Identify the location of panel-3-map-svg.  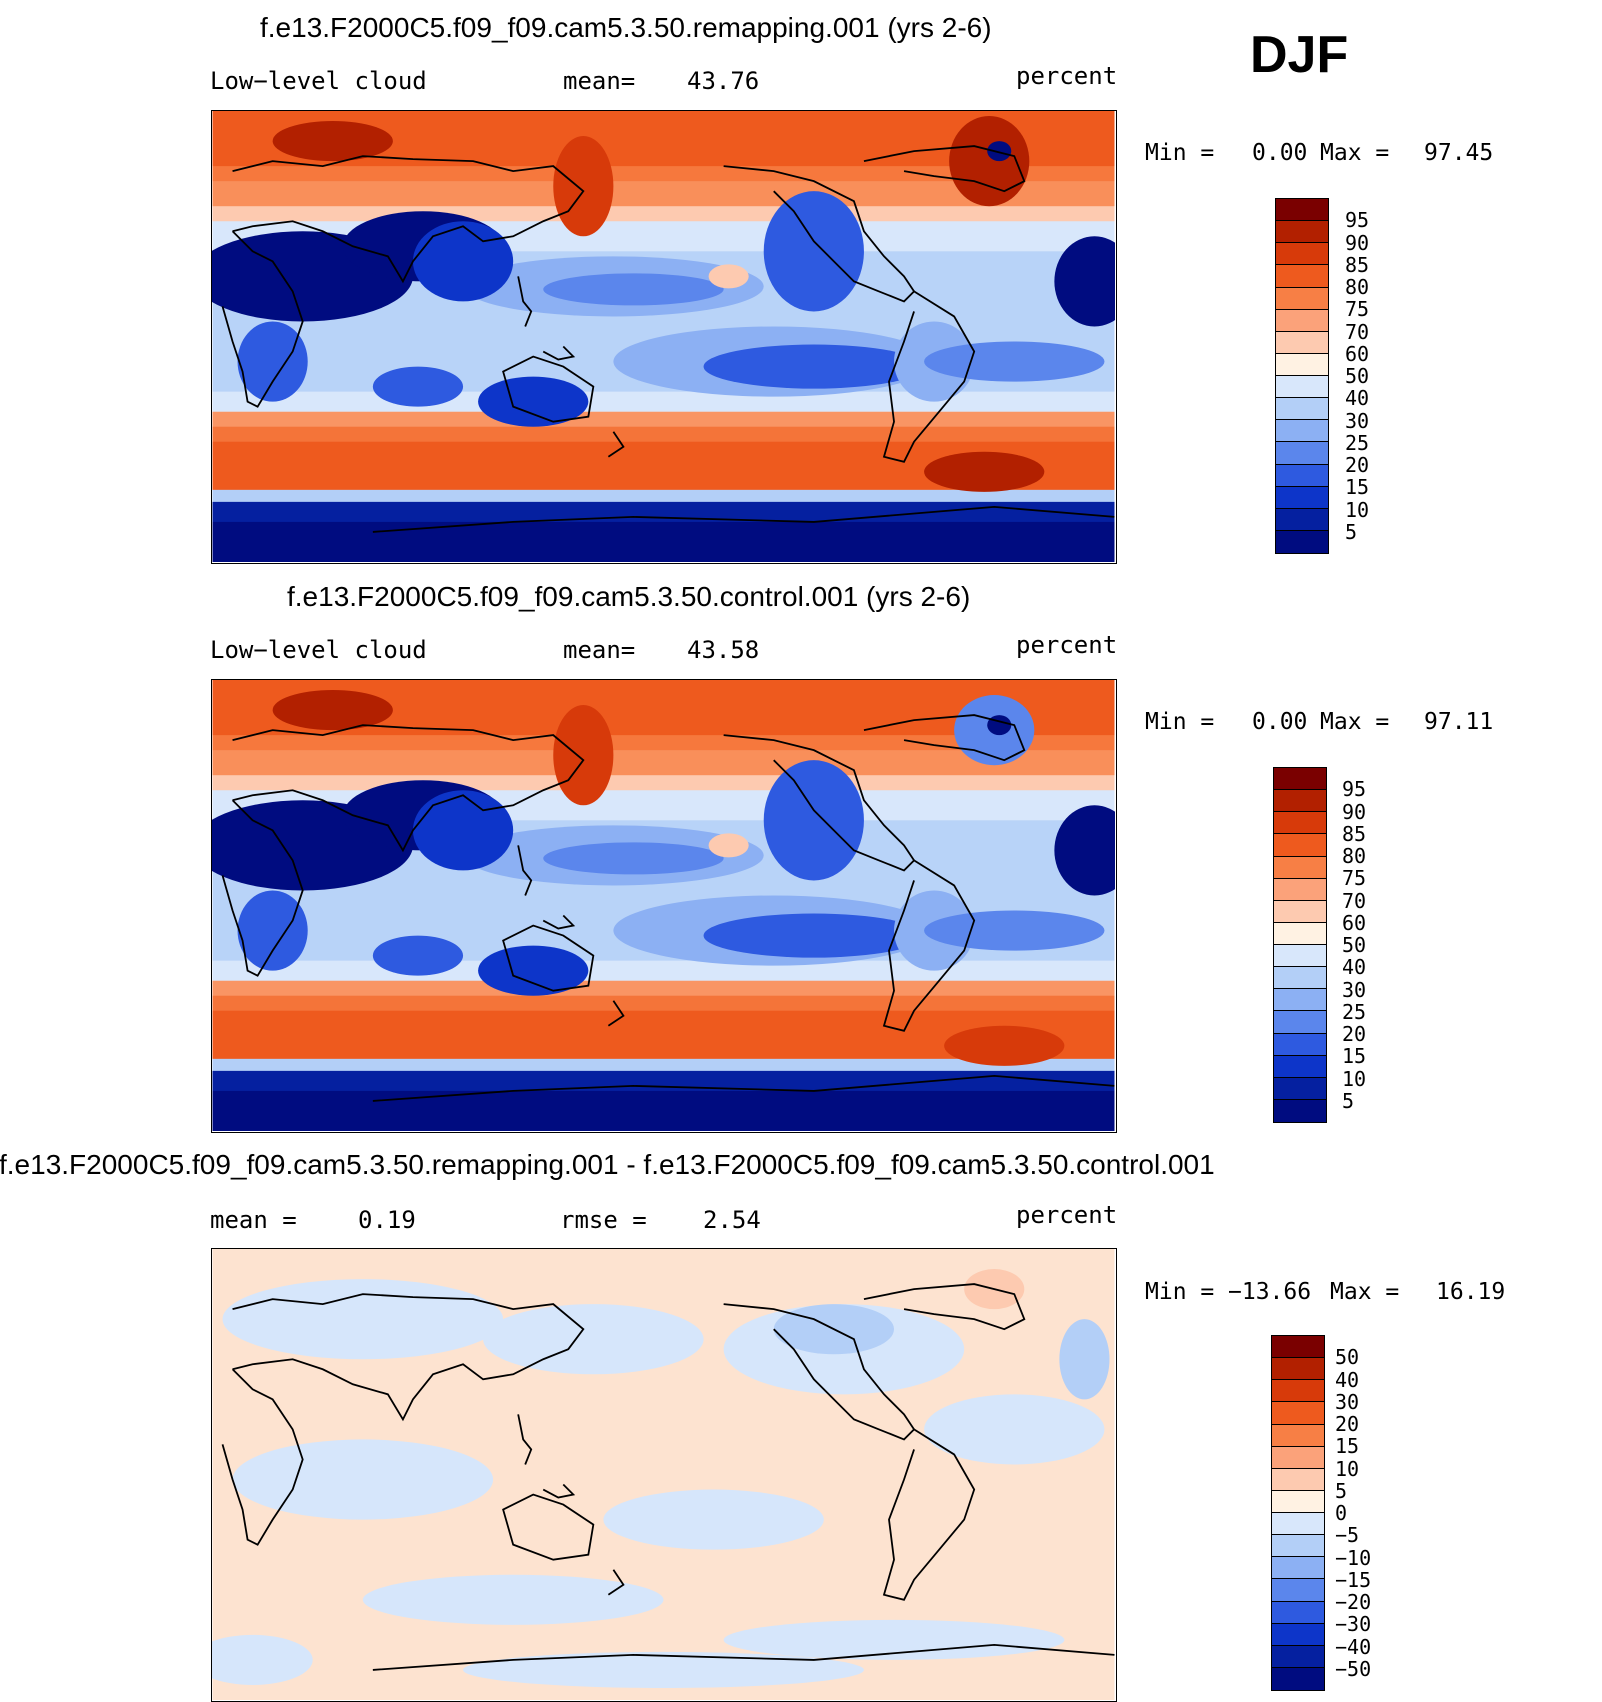
(663, 1474).